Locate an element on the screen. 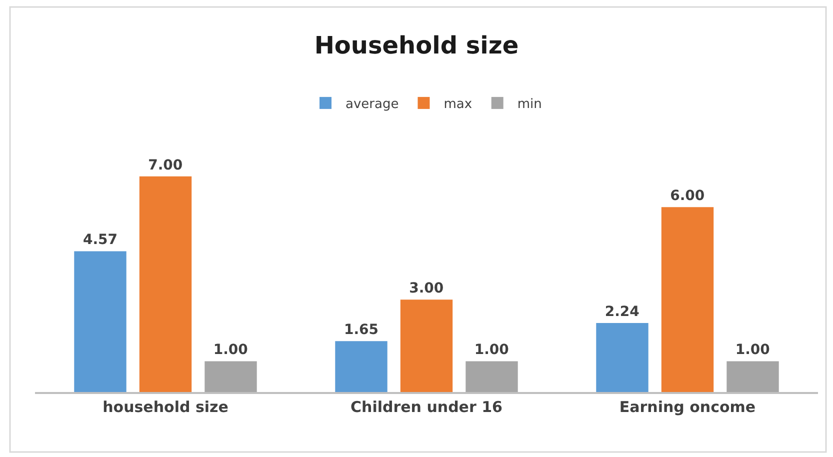 The image size is (833, 457). legend-label: average is located at coordinates (372, 104).